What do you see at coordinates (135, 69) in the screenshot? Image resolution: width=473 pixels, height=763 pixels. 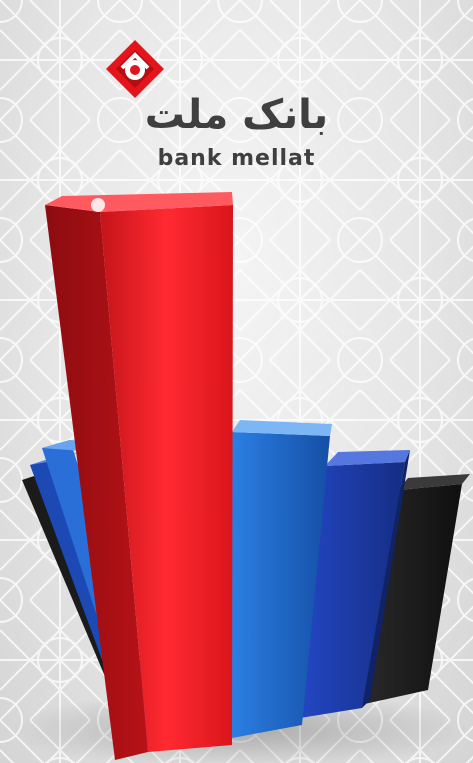 I see `bank-mellat-emblem-icon` at bounding box center [135, 69].